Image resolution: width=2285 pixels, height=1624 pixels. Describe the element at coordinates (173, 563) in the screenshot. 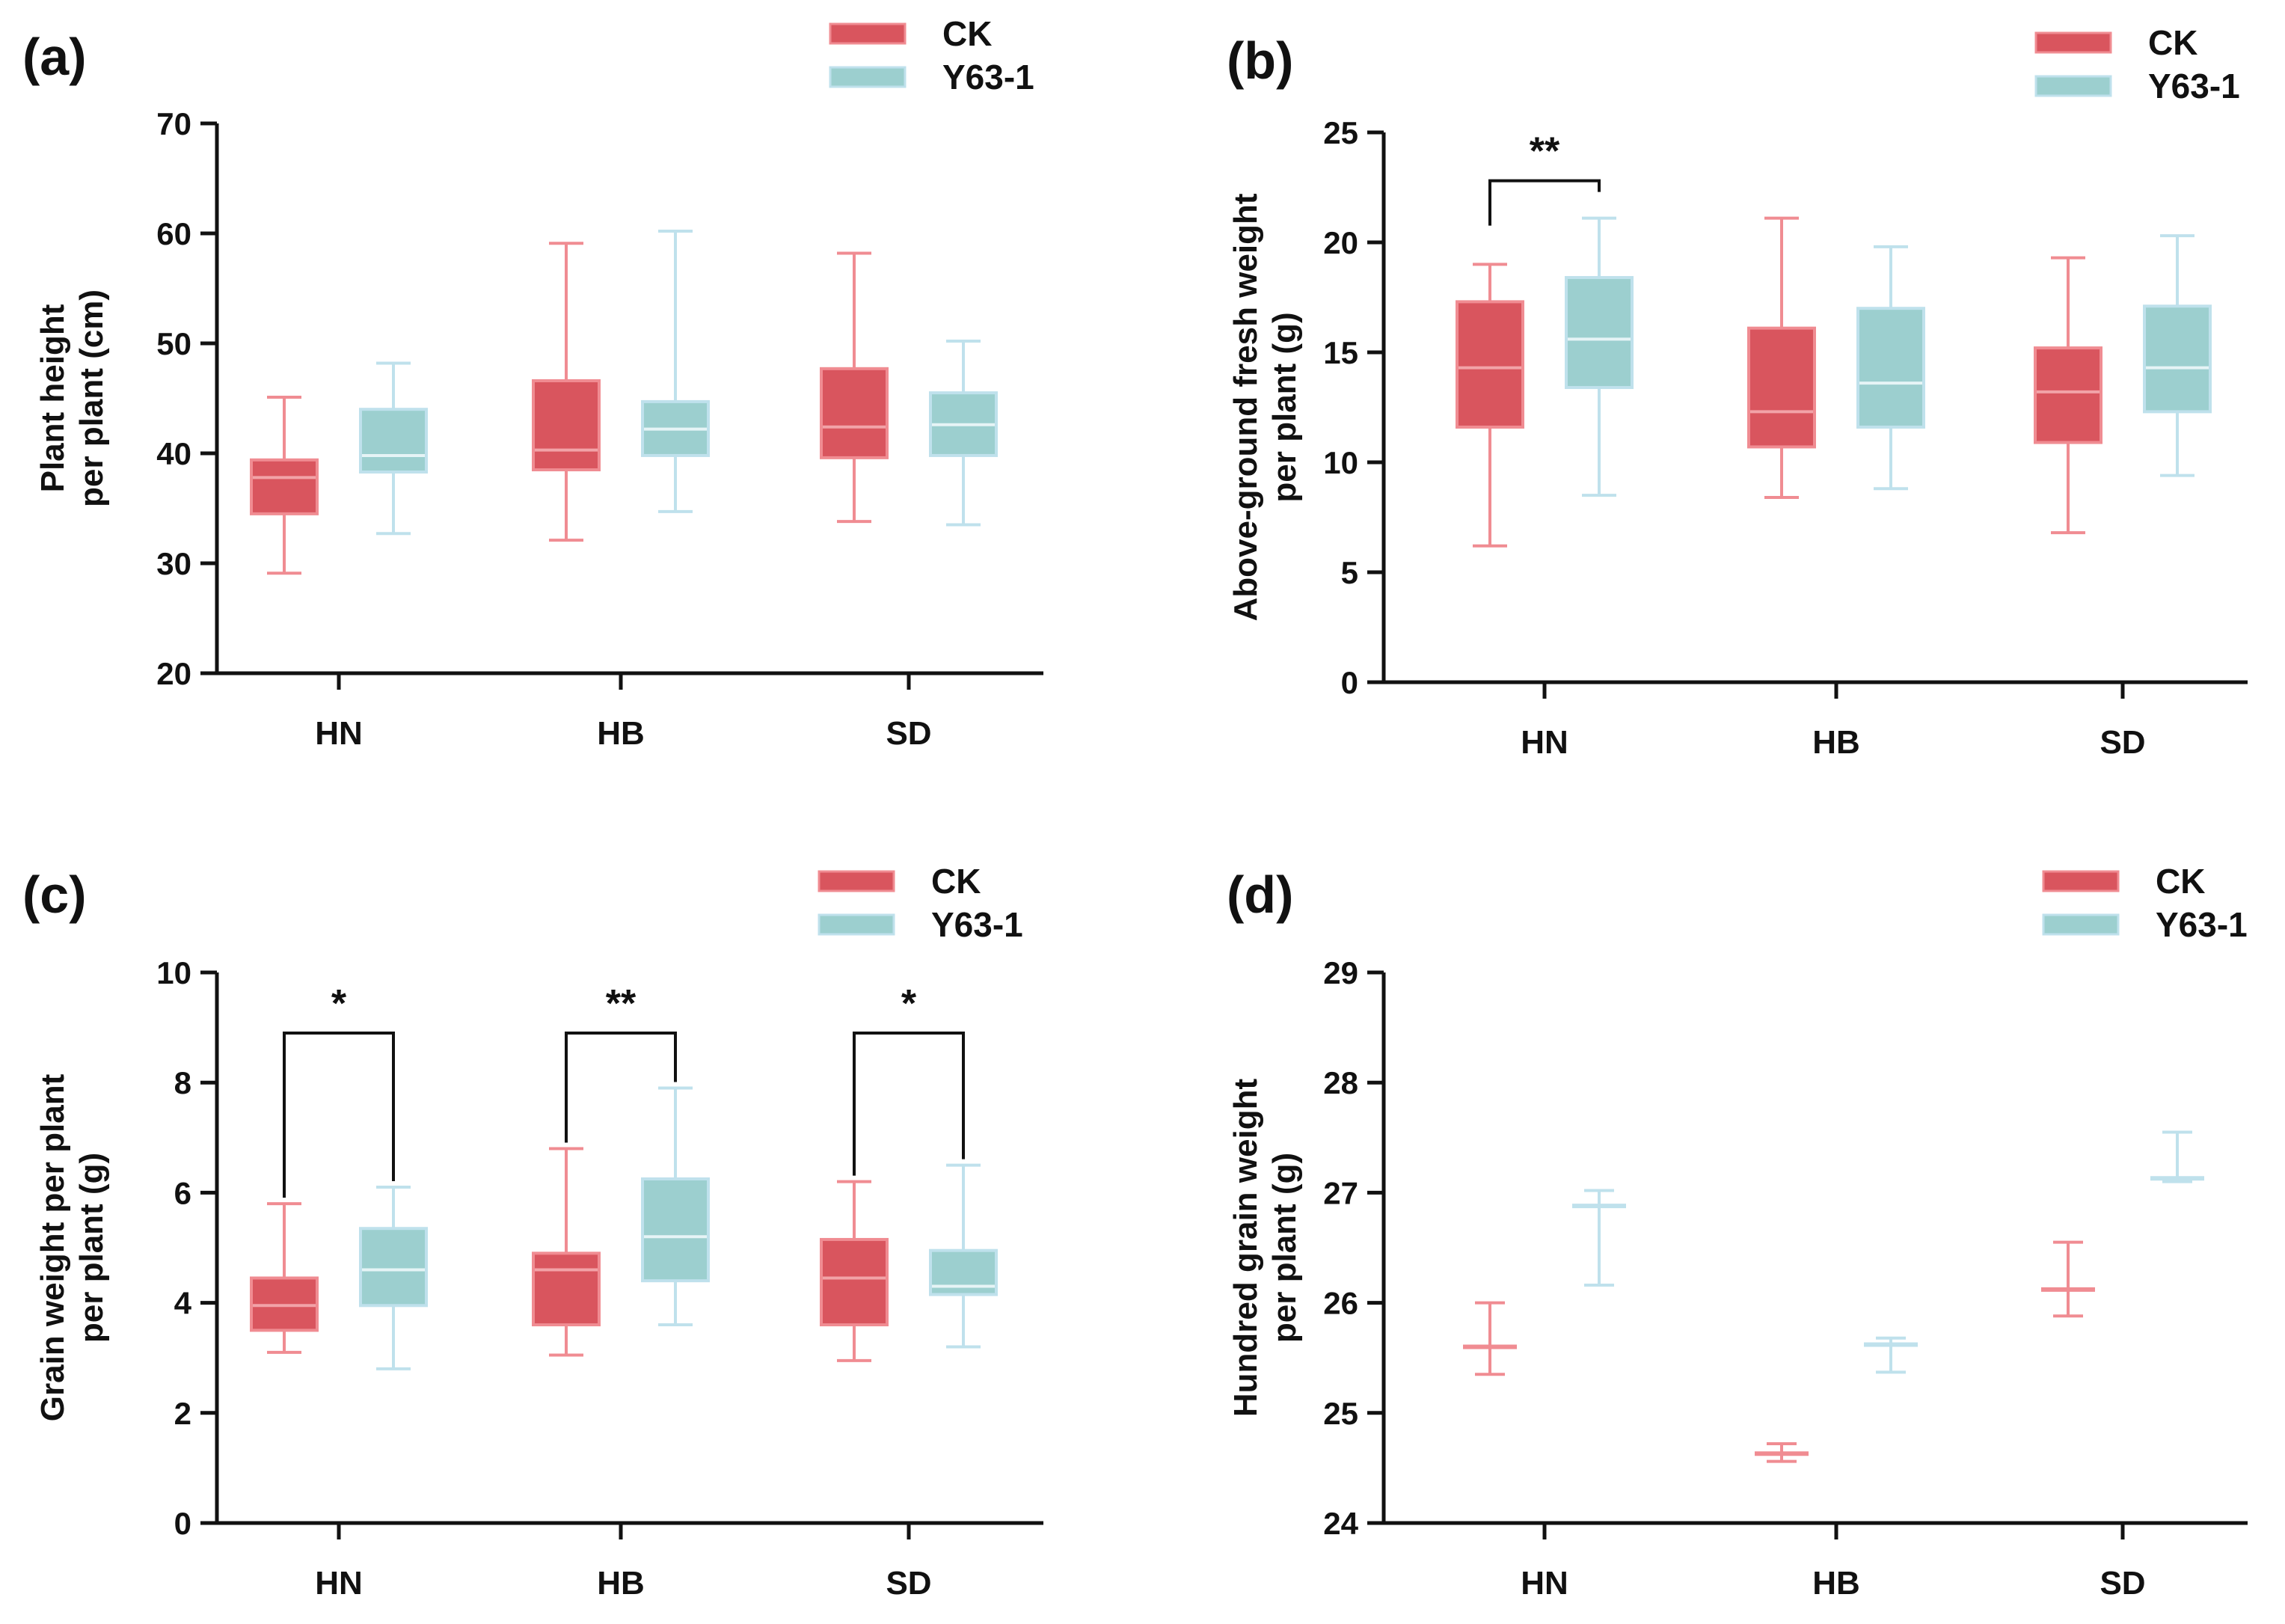

I see `y-tick-label: 30` at that location.